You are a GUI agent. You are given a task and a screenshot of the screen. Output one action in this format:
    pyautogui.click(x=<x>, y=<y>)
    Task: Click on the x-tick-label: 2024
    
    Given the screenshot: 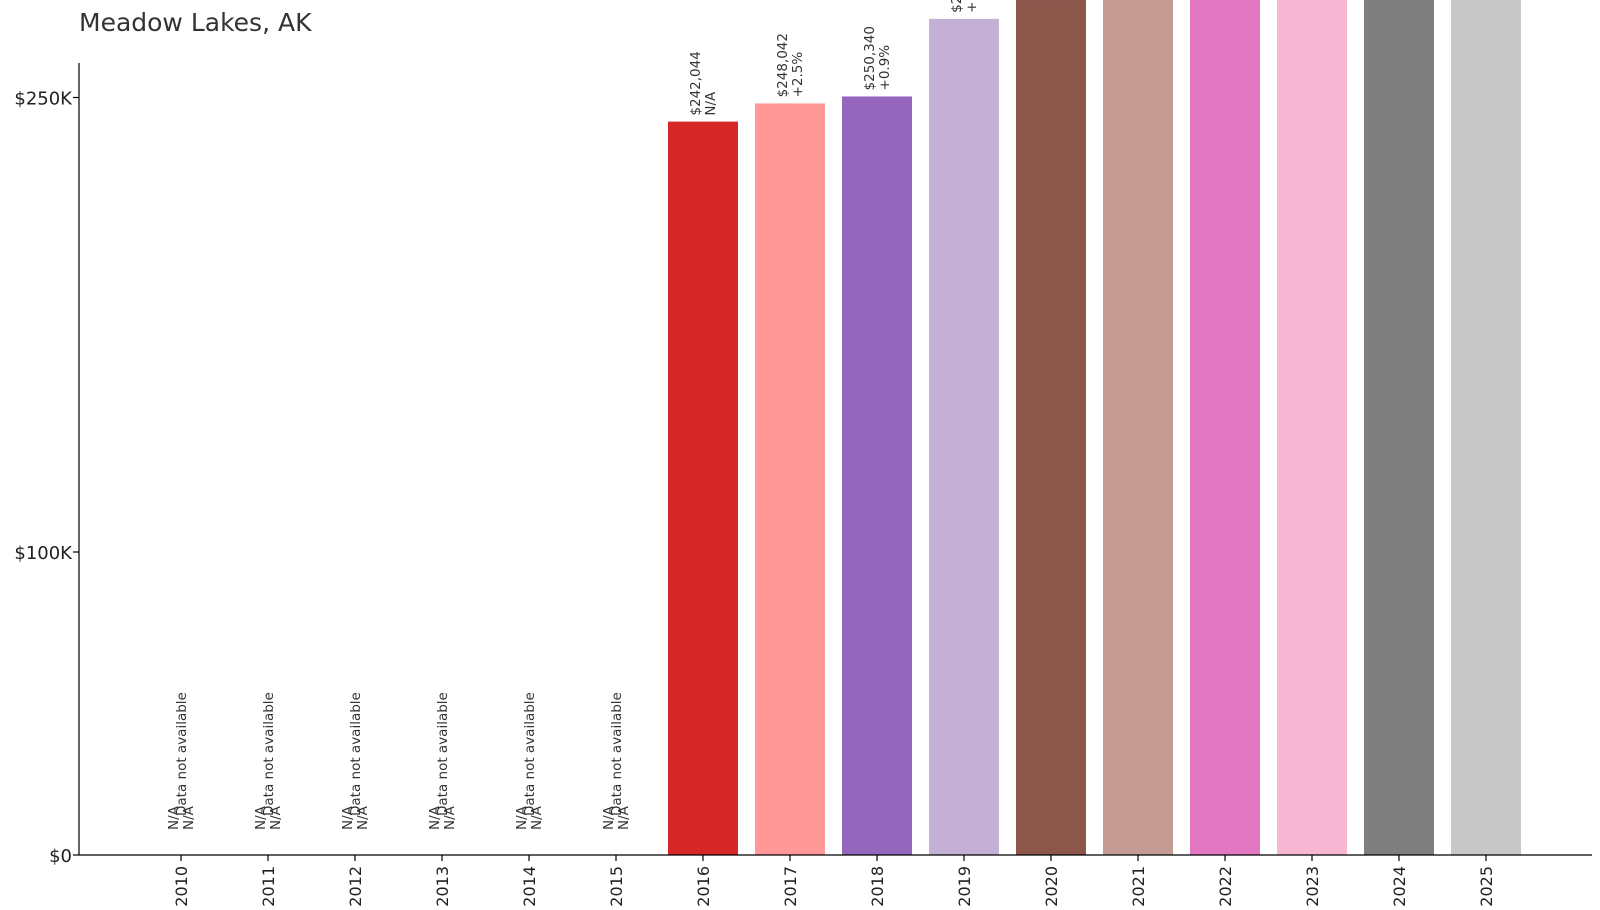 What is the action you would take?
    pyautogui.click(x=1399, y=886)
    